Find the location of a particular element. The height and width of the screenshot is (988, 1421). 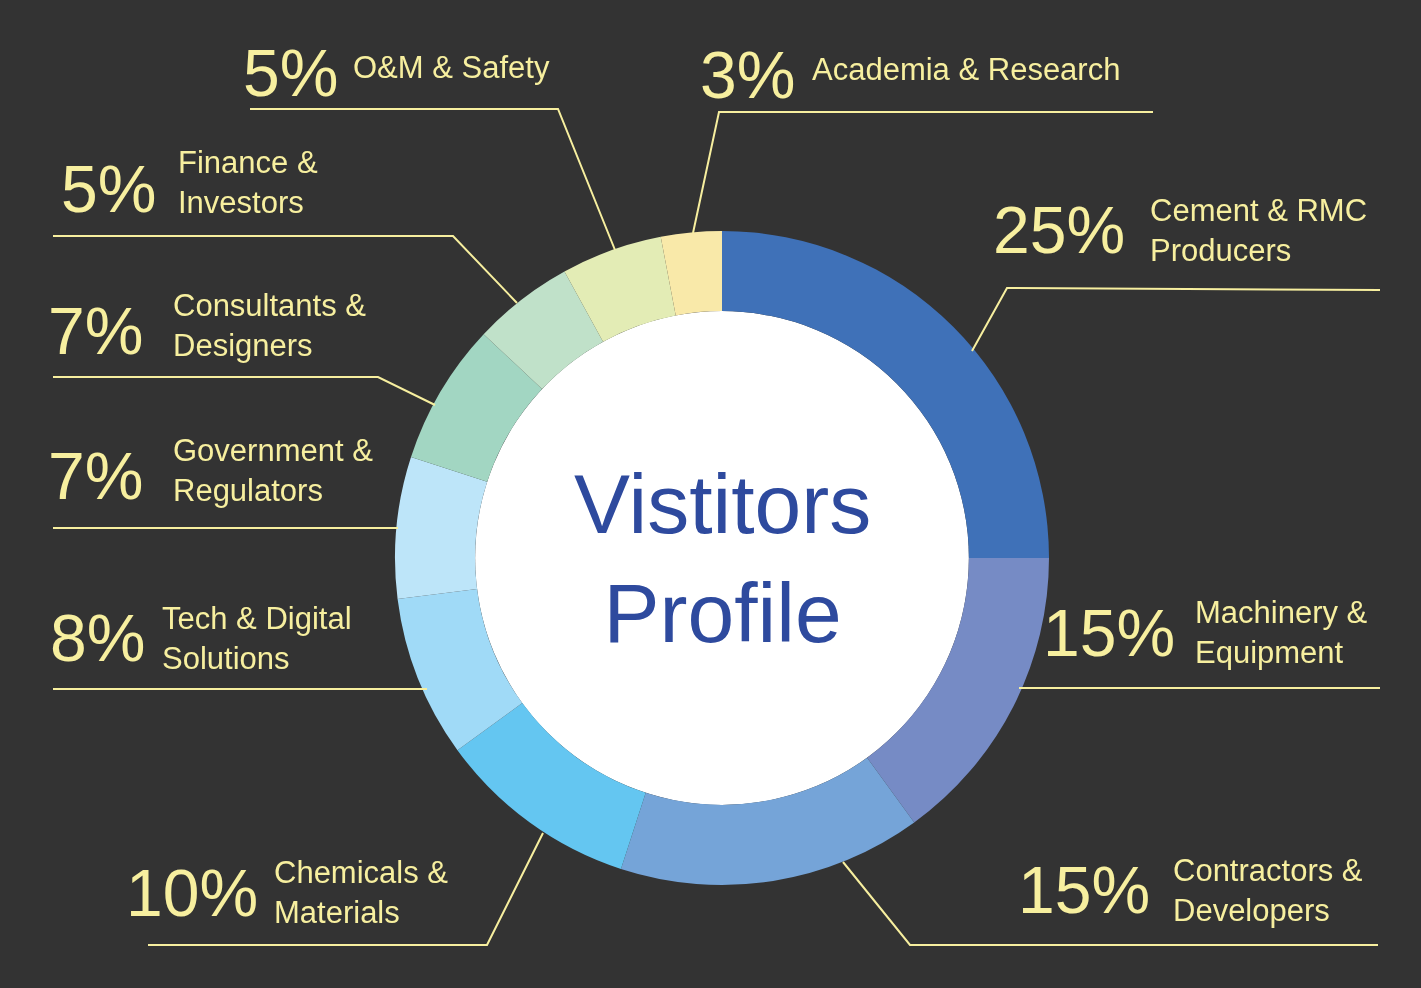

slice-label: Finance & Investors is located at coordinates (248, 183).